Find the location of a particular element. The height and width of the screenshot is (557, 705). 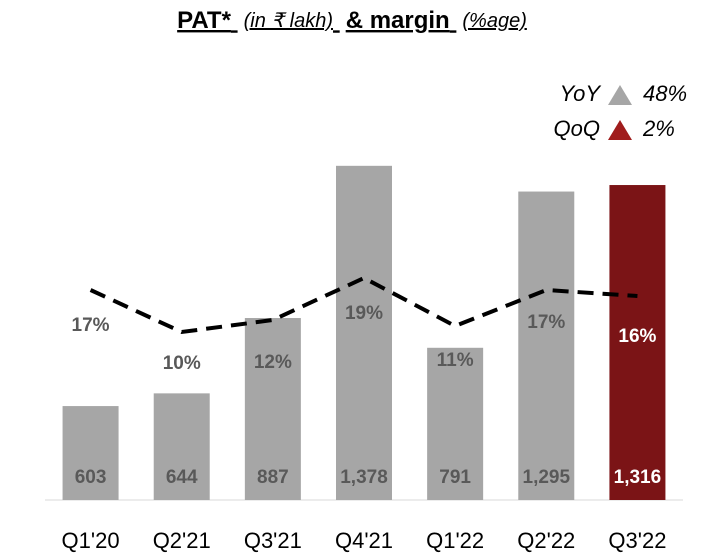

title-part: & margin is located at coordinates (398, 20).